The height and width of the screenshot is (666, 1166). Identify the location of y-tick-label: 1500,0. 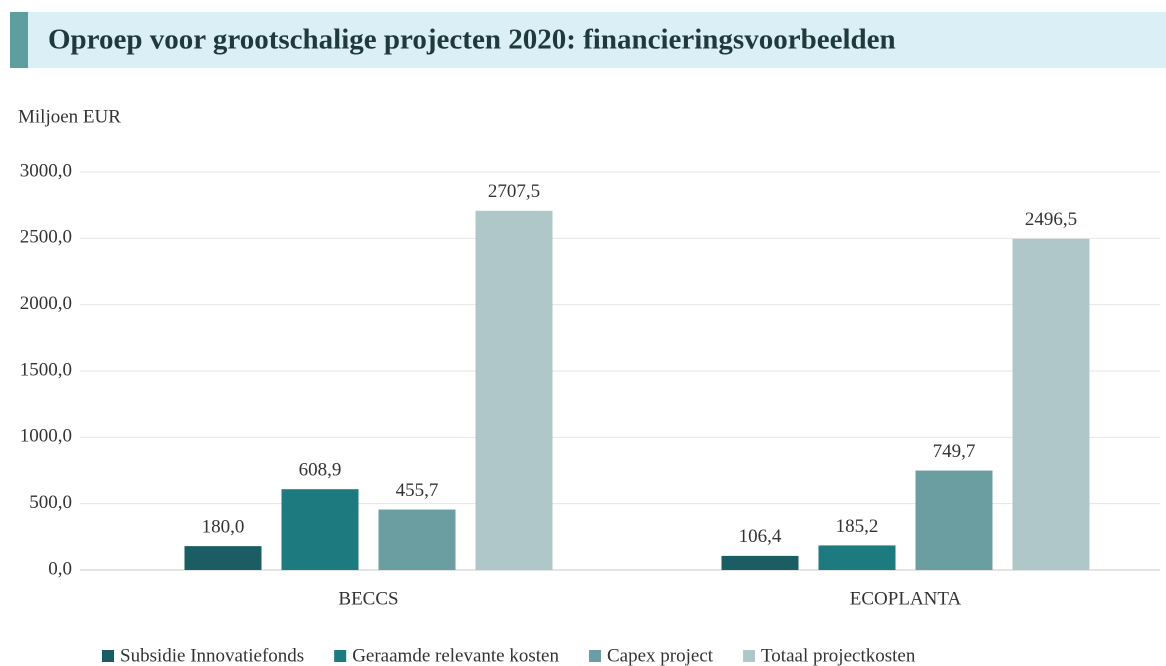
(46, 369).